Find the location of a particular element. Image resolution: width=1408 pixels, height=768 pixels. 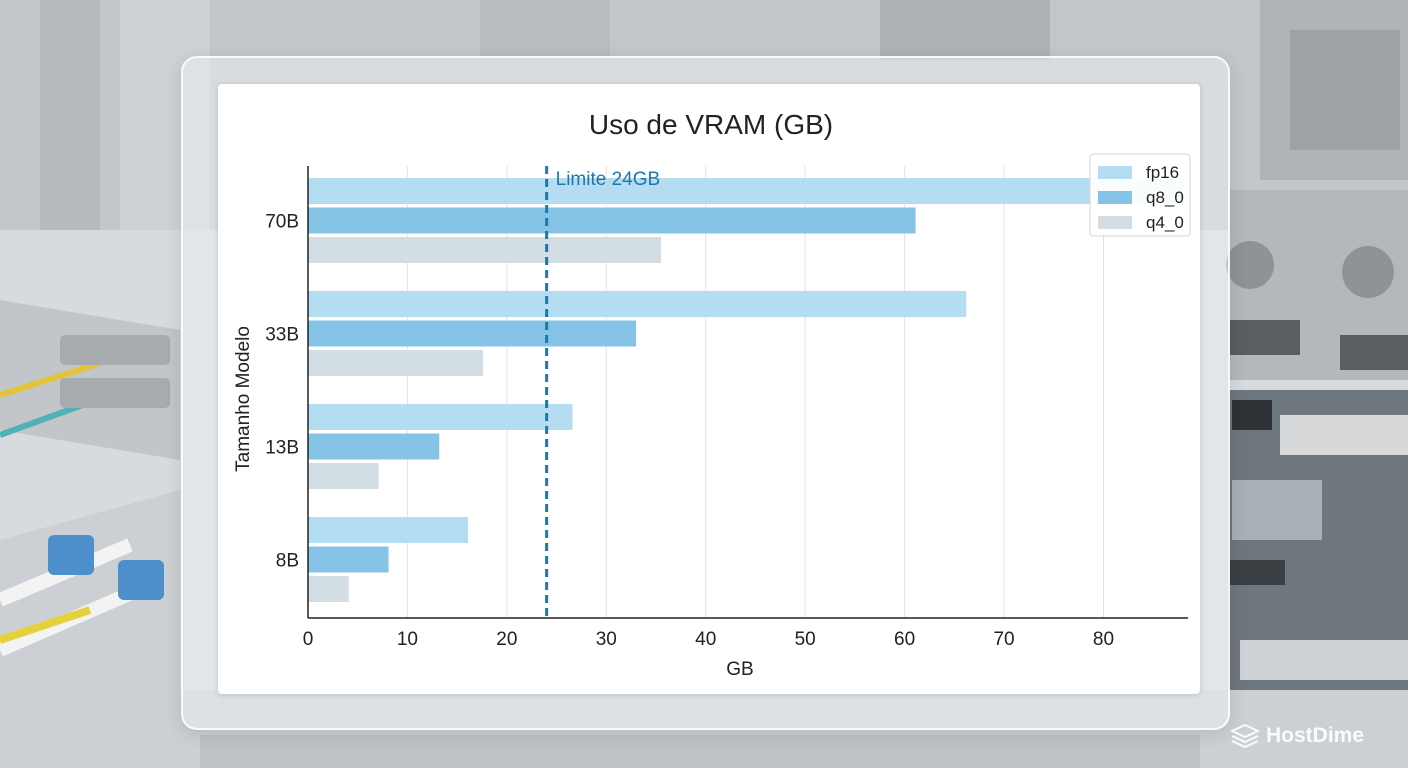

legend: fp16 q8_0 q4_0 is located at coordinates (1140, 195).